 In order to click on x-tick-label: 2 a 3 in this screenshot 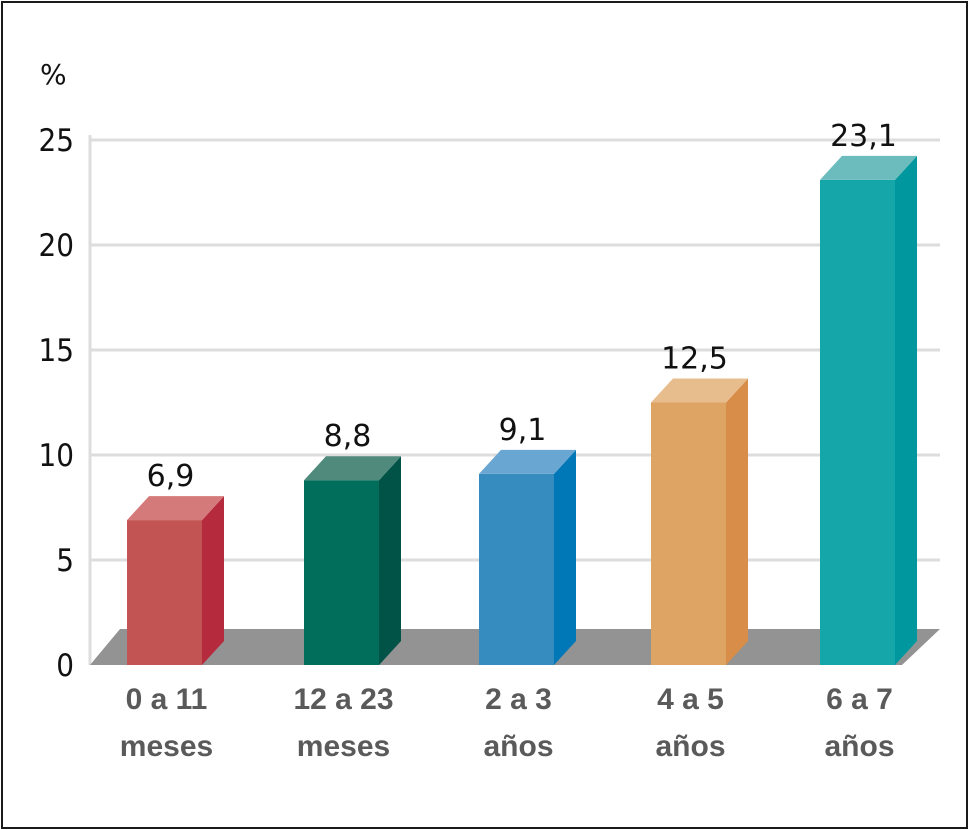, I will do `click(518, 699)`.